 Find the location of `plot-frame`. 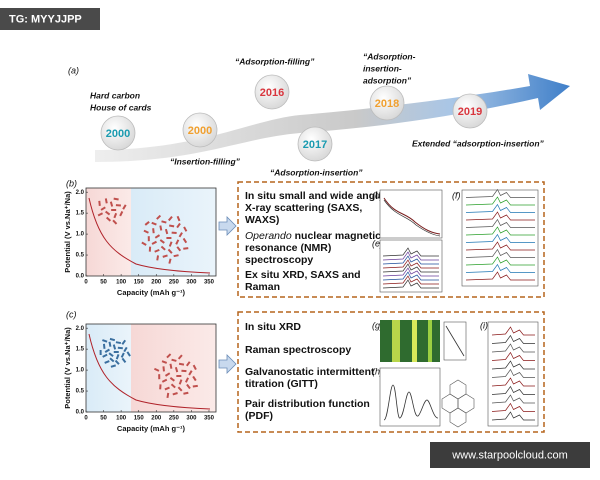

plot-frame is located at coordinates (151, 368).